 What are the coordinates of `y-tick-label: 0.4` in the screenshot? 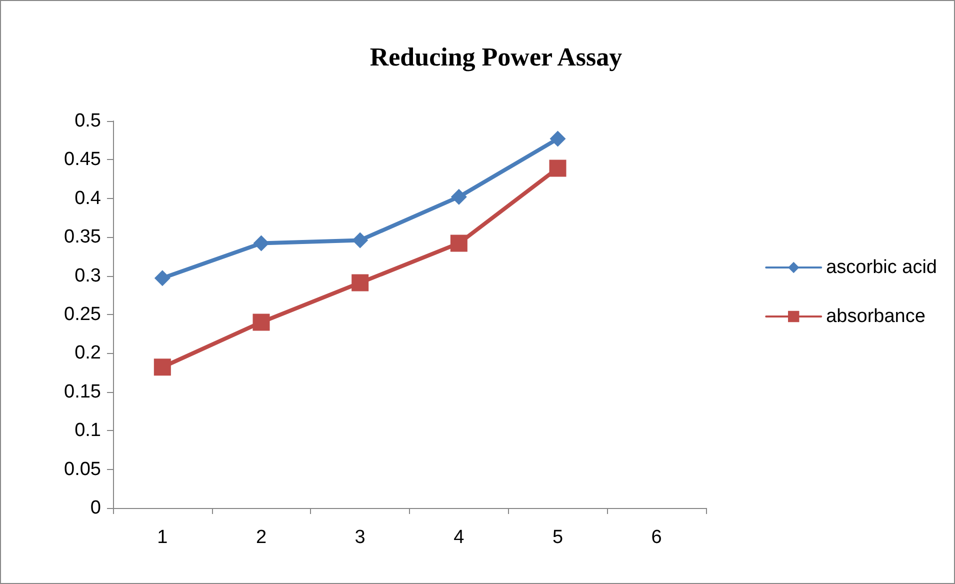 It's located at (88, 198).